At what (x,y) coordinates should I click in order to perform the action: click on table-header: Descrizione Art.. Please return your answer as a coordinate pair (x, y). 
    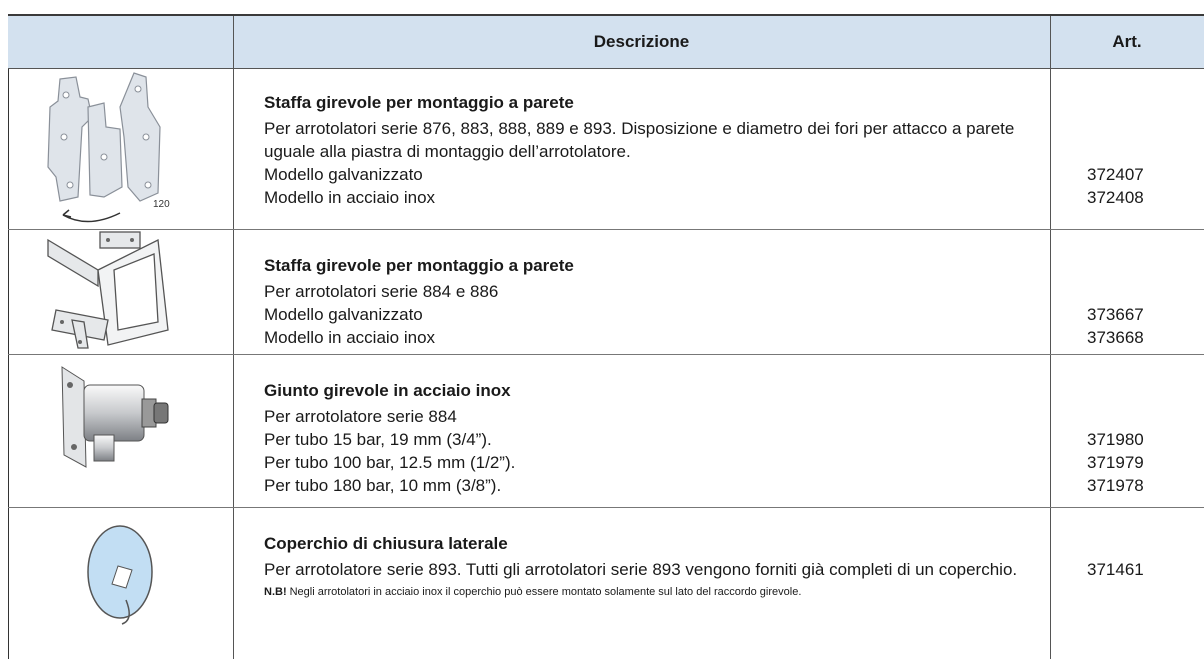
    Looking at the image, I should click on (606, 41).